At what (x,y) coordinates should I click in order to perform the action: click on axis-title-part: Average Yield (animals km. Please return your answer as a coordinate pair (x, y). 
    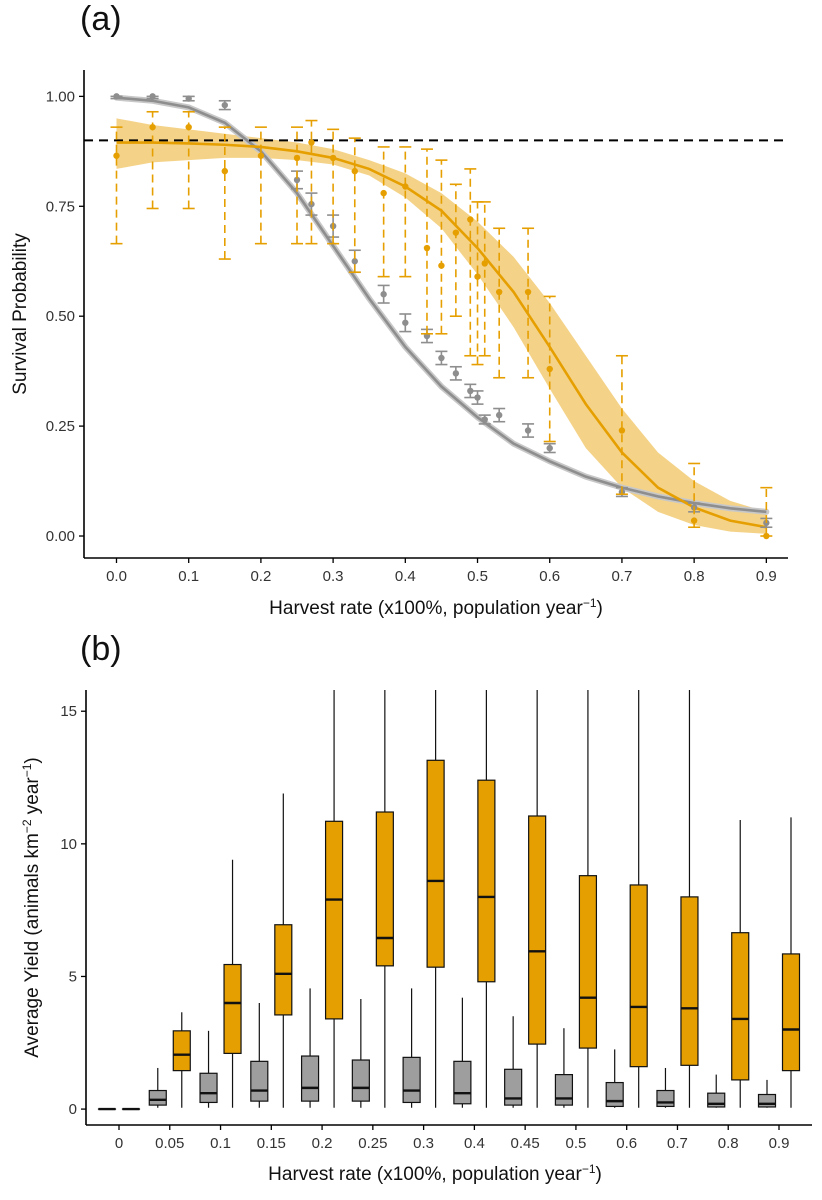
    Looking at the image, I should click on (32, 945).